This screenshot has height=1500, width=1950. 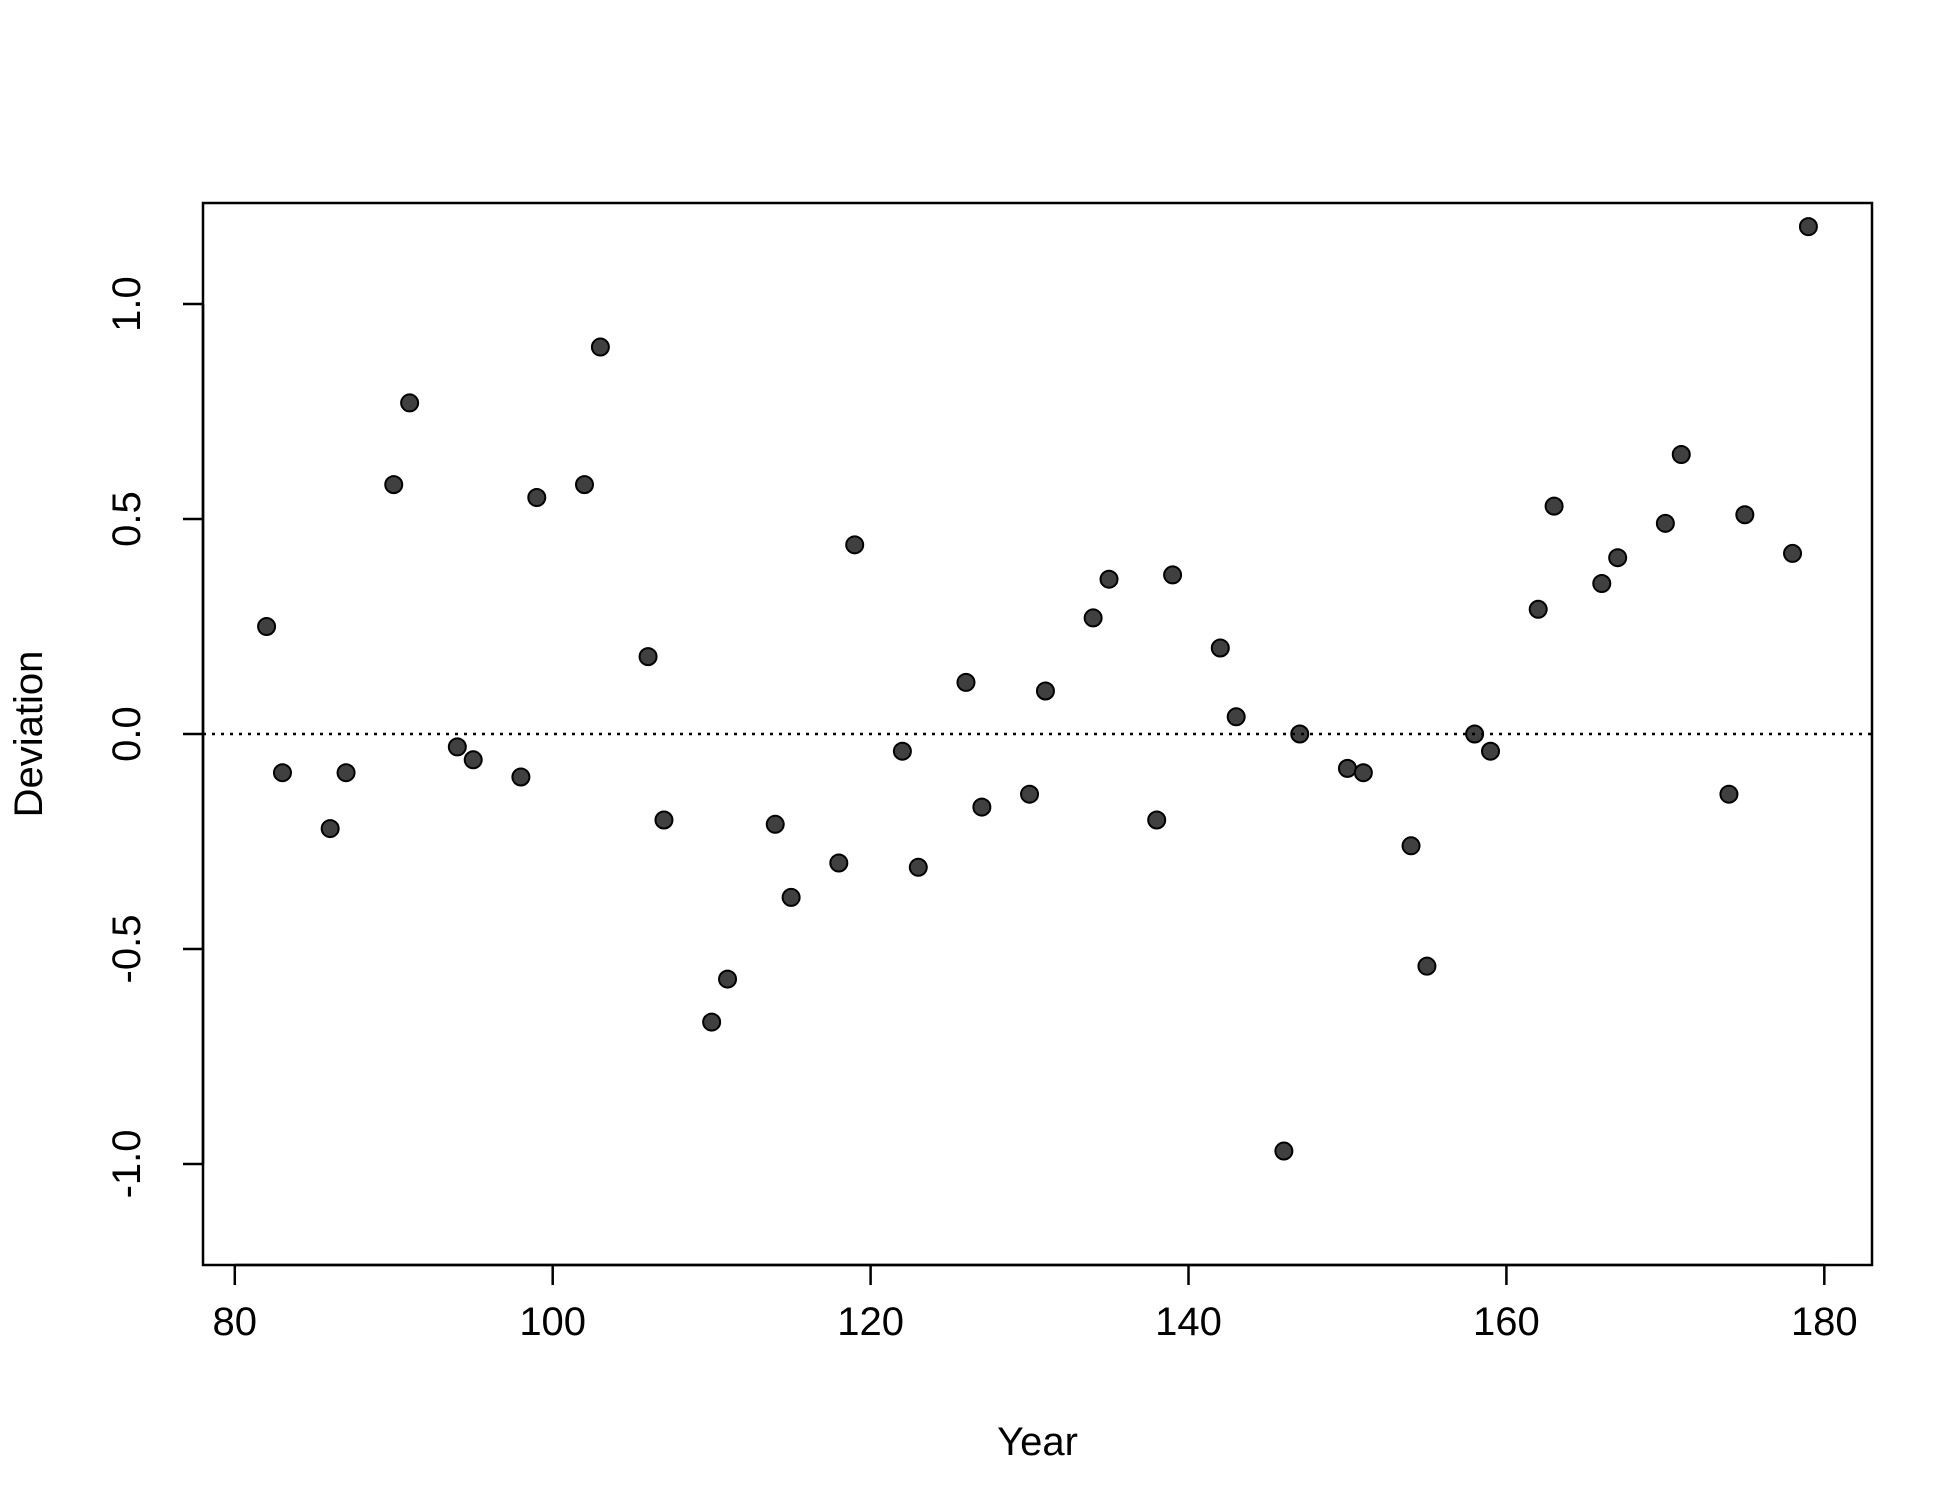 I want to click on y-tick-label: -1.0, so click(x=127, y=1163).